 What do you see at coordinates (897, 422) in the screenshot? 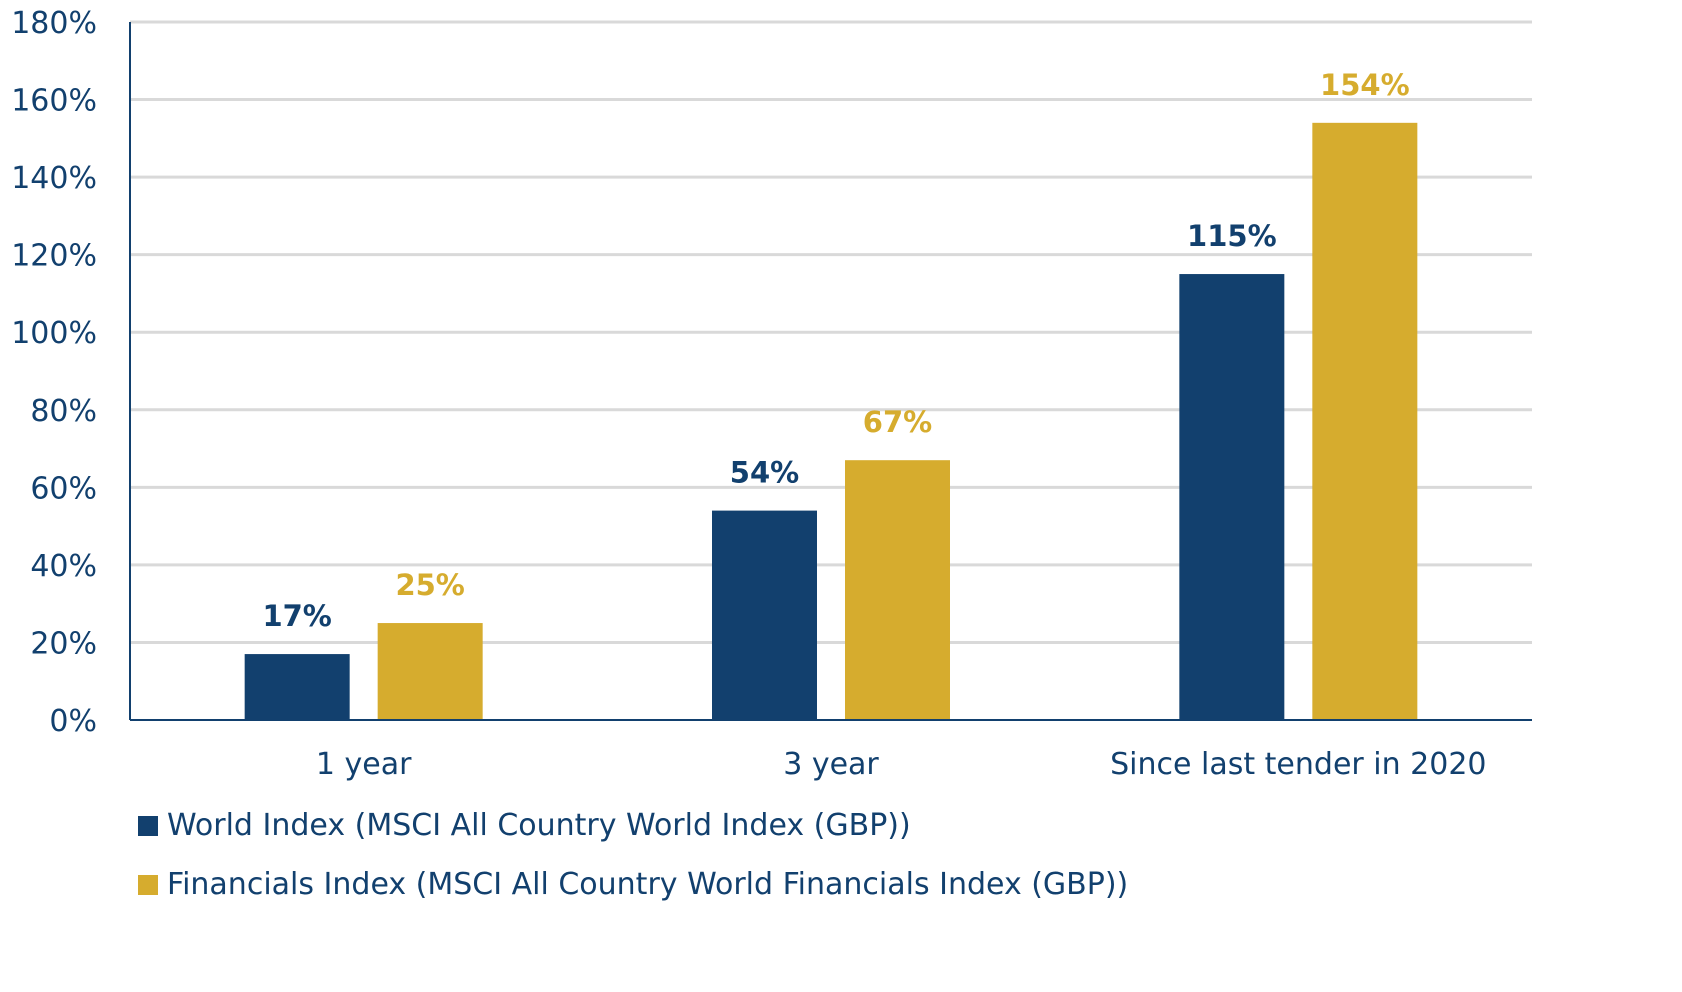
I see `bar-value-label: 67%` at bounding box center [897, 422].